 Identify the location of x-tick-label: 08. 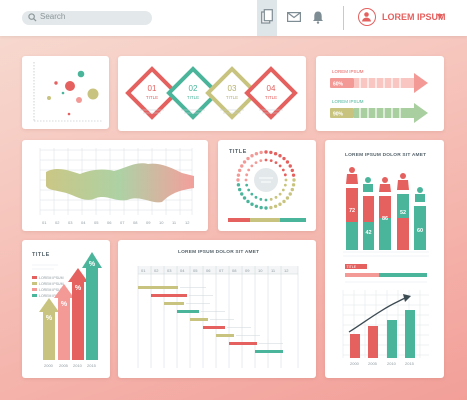
(135, 222).